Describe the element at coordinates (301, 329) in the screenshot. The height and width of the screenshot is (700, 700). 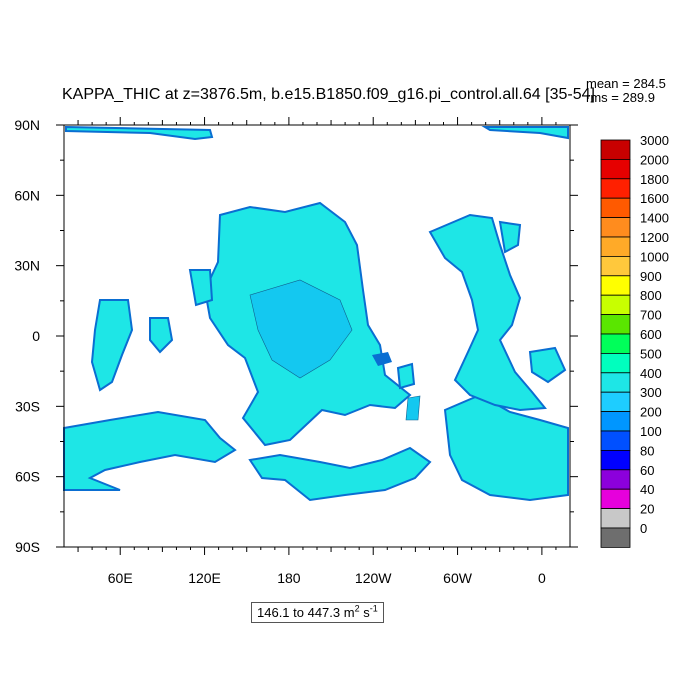
I see `pacific-inner` at that location.